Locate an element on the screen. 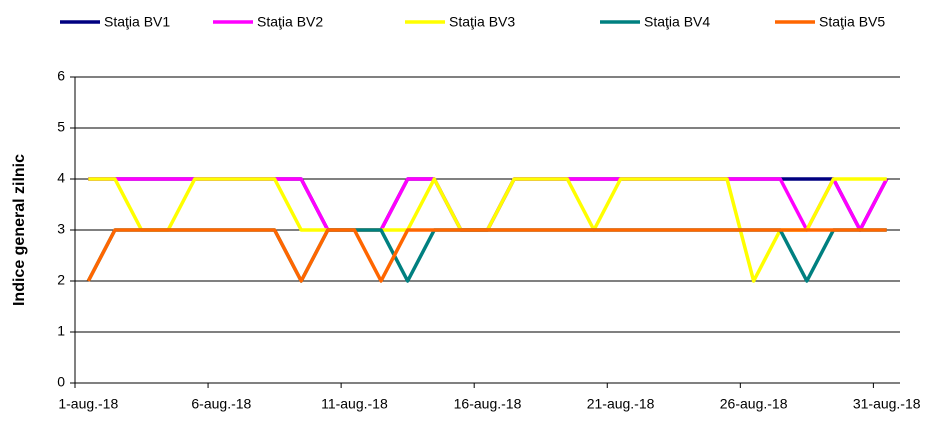  y-tick-label: 1 is located at coordinates (61, 331).